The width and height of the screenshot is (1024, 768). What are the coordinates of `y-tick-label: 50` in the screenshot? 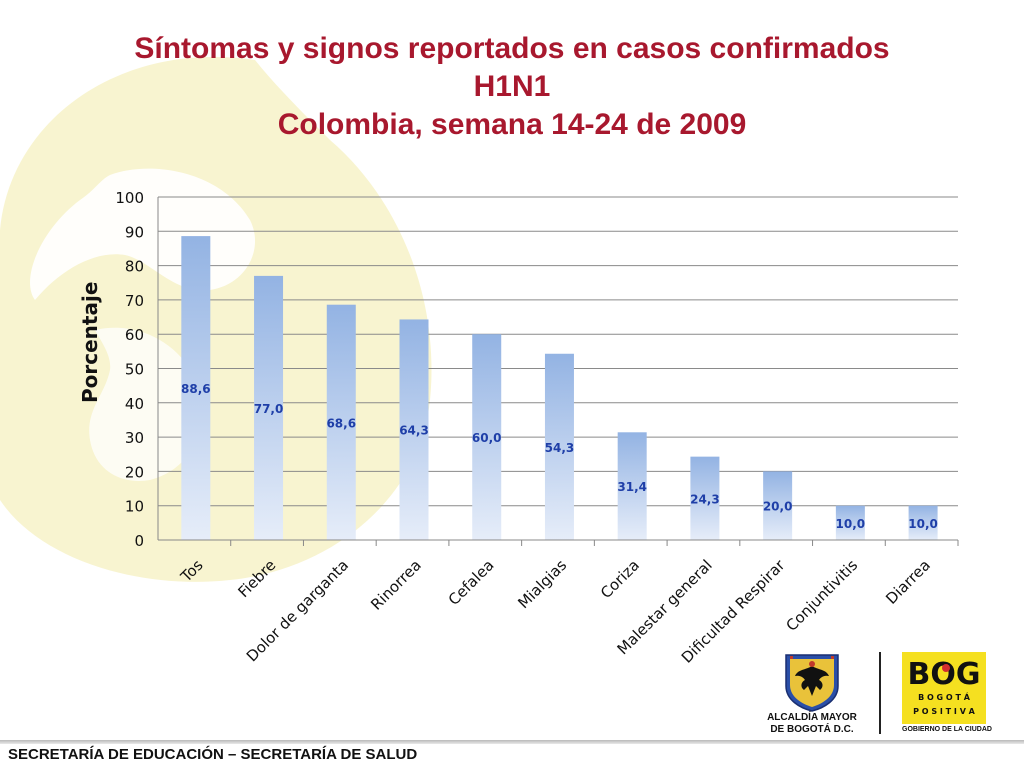 It's located at (134, 370).